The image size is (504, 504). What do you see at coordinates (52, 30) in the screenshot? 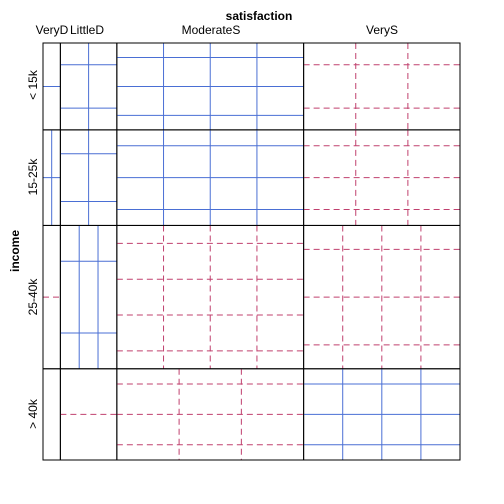
I see `x-level-label-veryd: VeryD` at bounding box center [52, 30].